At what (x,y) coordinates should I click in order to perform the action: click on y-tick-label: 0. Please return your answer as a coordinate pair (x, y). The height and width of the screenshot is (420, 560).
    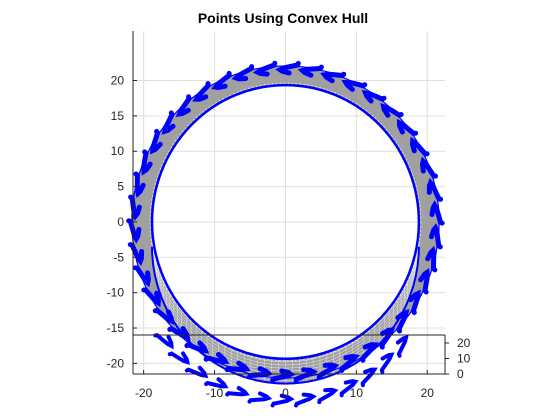
    Looking at the image, I should click on (120, 222).